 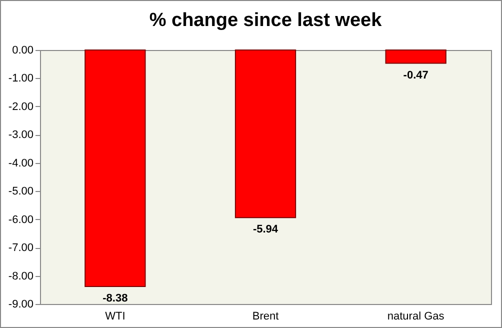 What do you see at coordinates (265, 20) in the screenshot?
I see `chart-title: % change since last week` at bounding box center [265, 20].